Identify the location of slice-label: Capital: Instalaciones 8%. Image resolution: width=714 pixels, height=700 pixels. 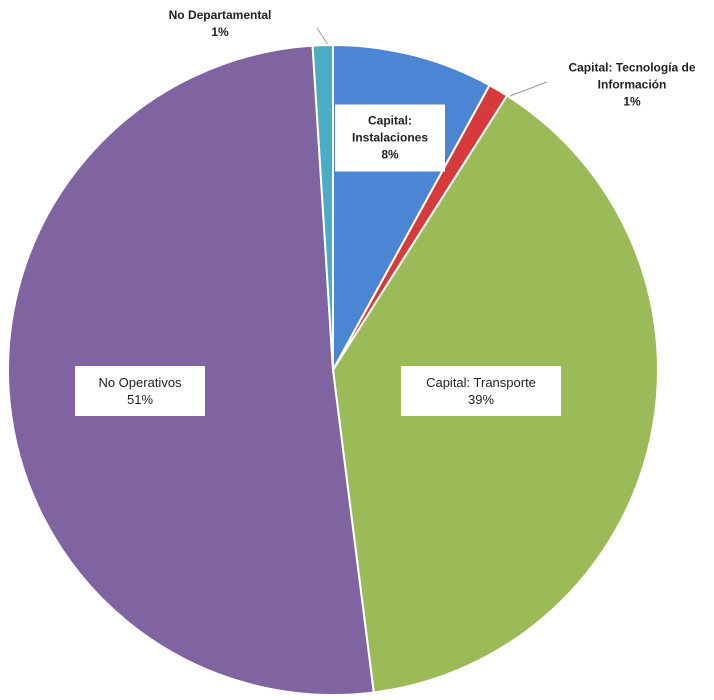
(390, 138).